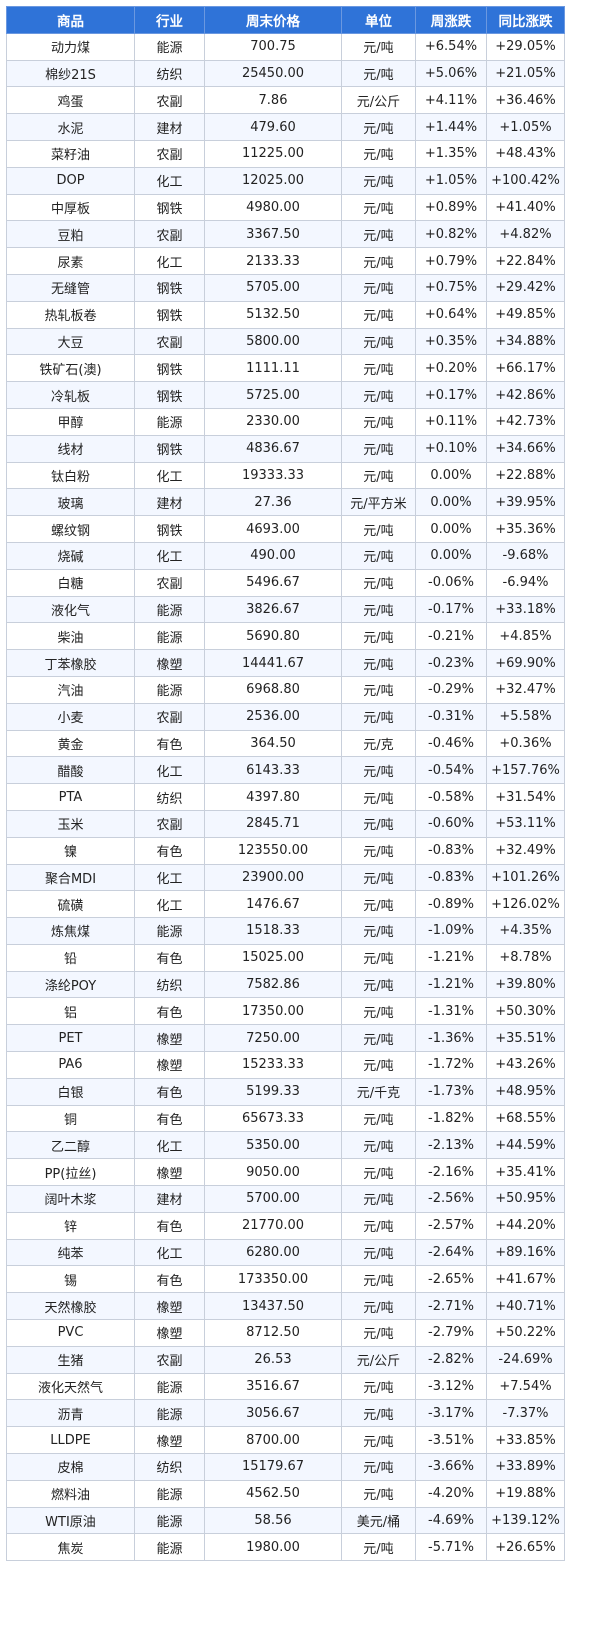 The width and height of the screenshot is (590, 1637). I want to click on cell-weekly-change: -1.09%, so click(451, 931).